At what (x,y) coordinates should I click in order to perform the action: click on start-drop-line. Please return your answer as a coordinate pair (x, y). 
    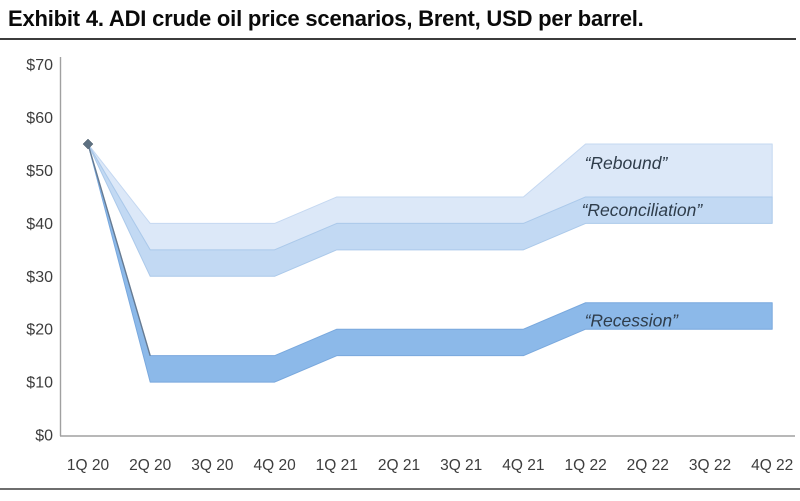
    Looking at the image, I should click on (119, 249).